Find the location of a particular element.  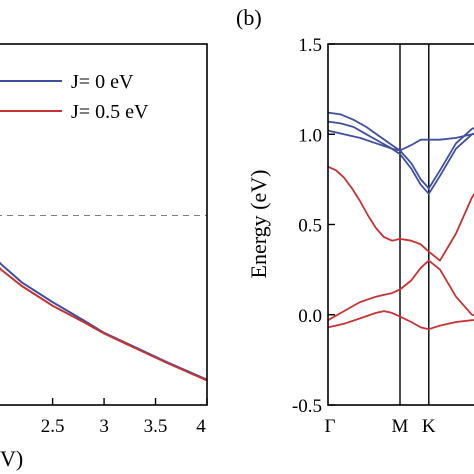

x-tick-label: M is located at coordinates (400, 426).